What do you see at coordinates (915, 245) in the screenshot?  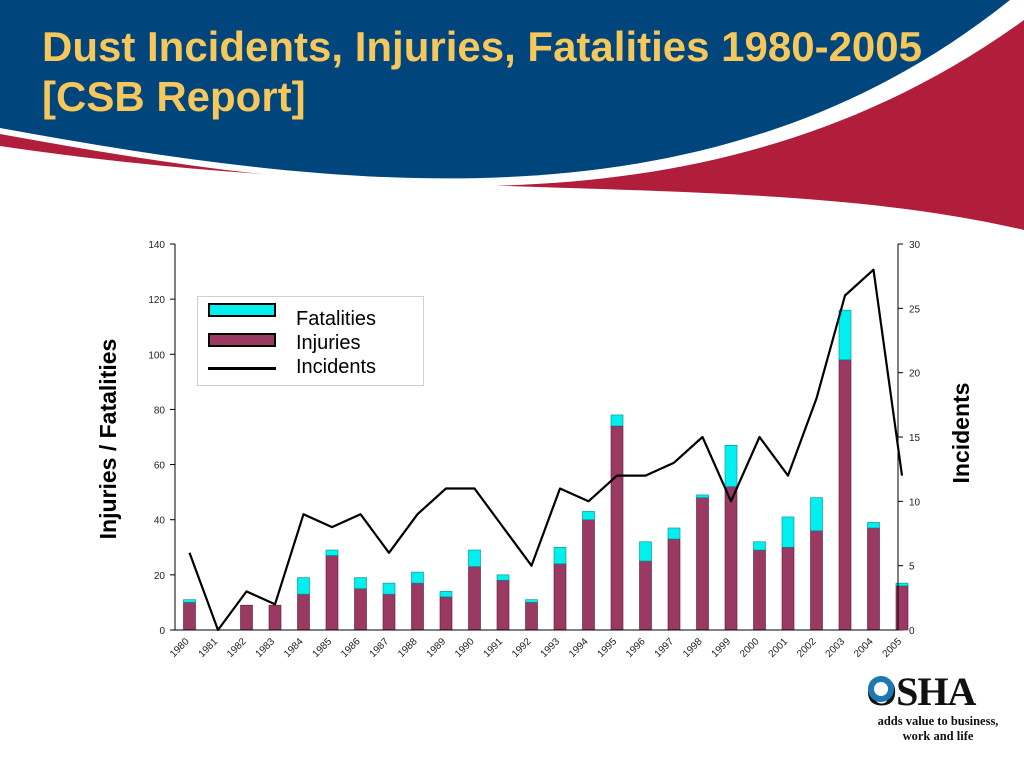 I see `right-tick-label: 30` at bounding box center [915, 245].